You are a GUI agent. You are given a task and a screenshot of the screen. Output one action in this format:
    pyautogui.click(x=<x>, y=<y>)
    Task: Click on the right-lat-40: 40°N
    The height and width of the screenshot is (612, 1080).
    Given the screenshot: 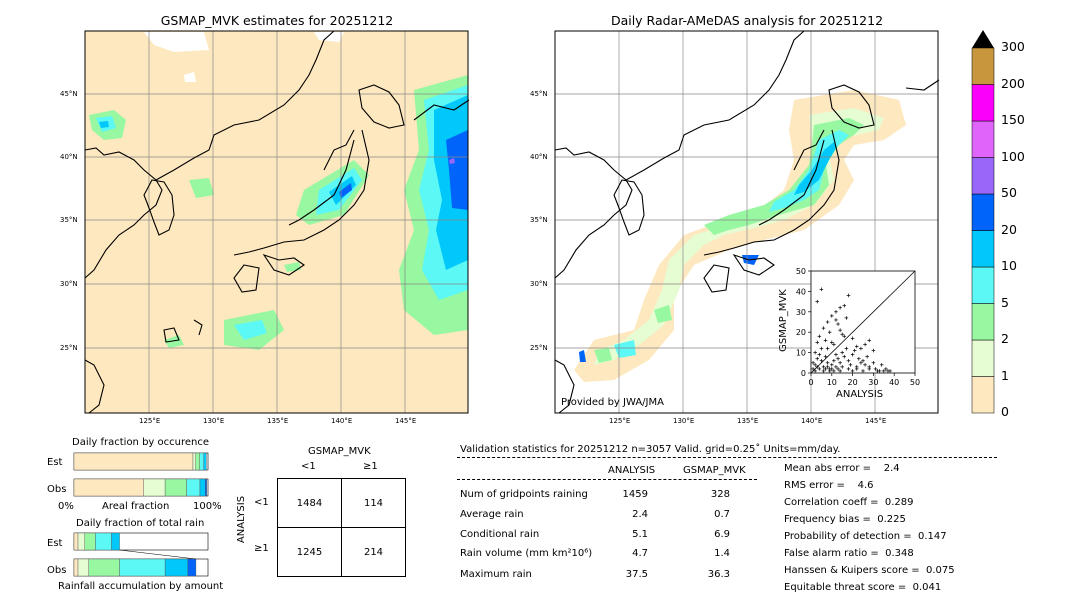 What is the action you would take?
    pyautogui.click(x=539, y=157)
    